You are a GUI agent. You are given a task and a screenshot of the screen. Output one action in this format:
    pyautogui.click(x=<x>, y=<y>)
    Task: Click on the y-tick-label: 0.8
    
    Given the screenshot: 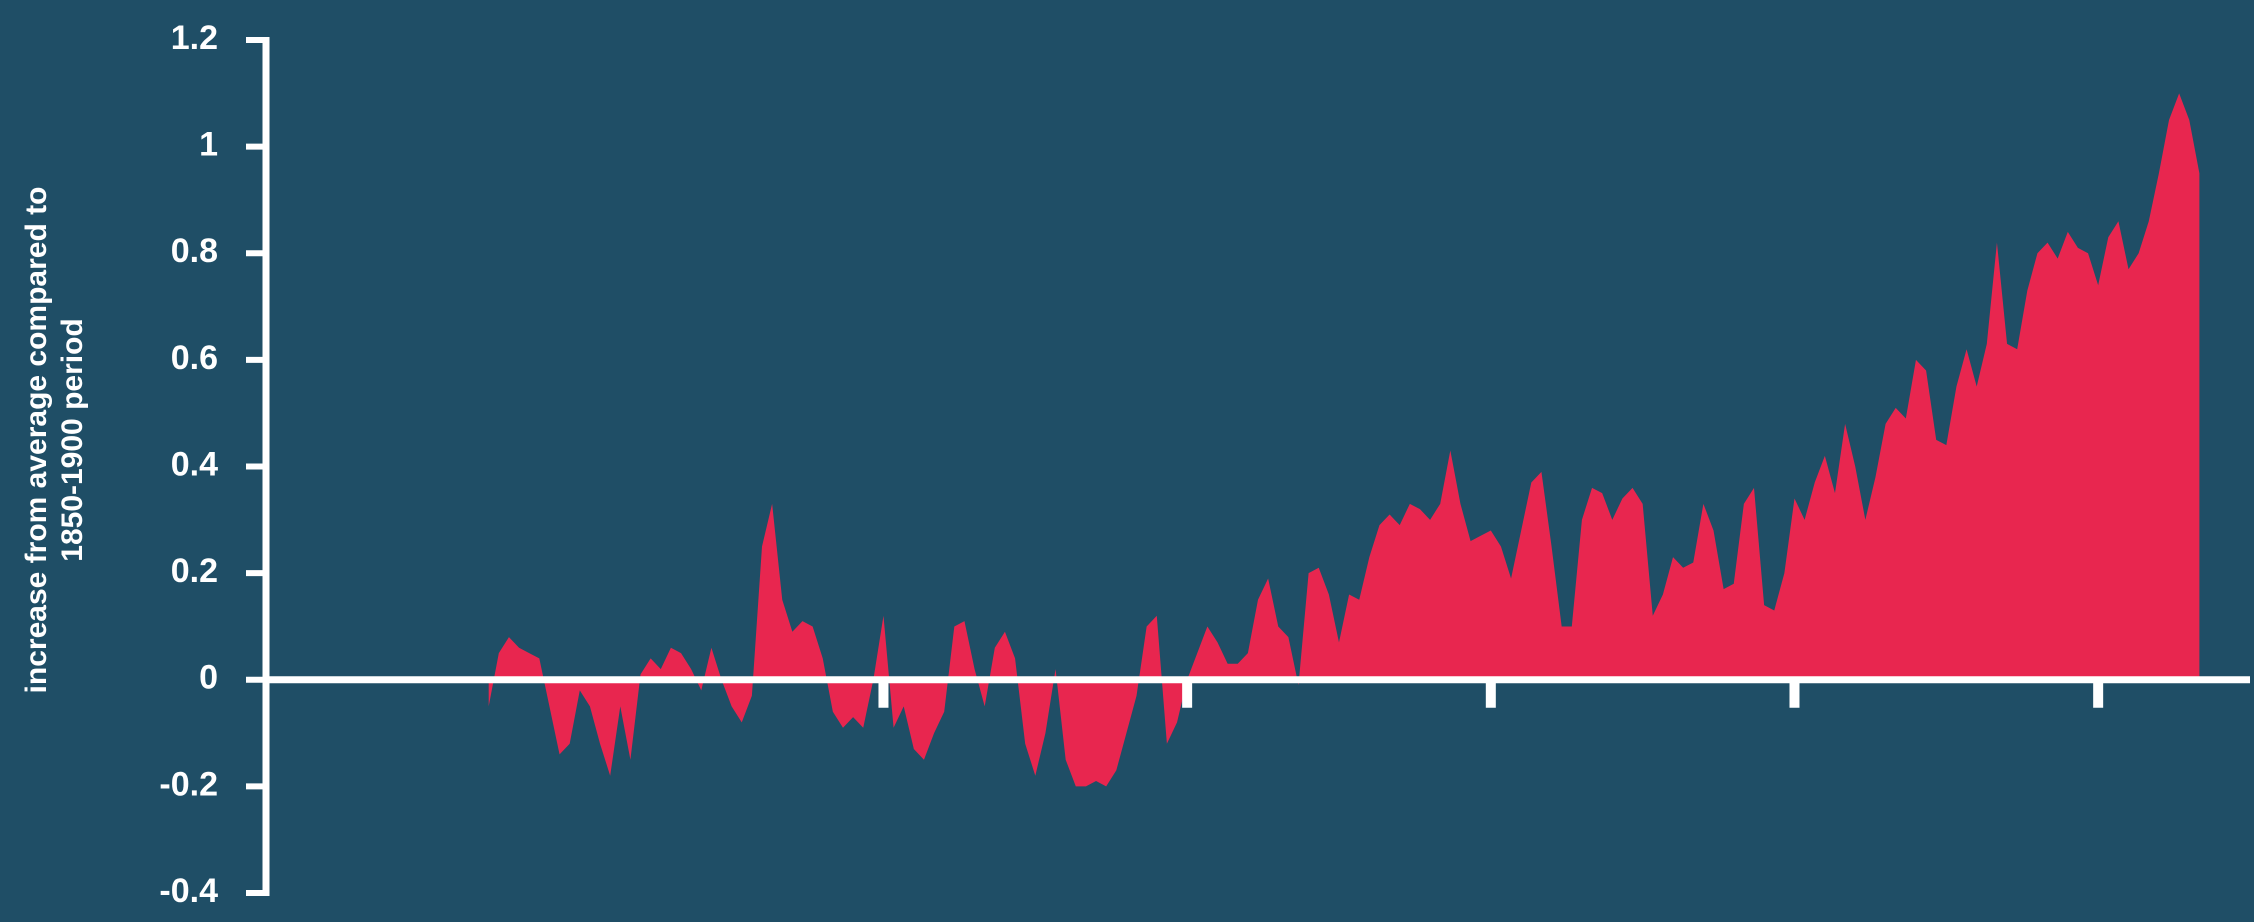 What is the action you would take?
    pyautogui.click(x=194, y=251)
    